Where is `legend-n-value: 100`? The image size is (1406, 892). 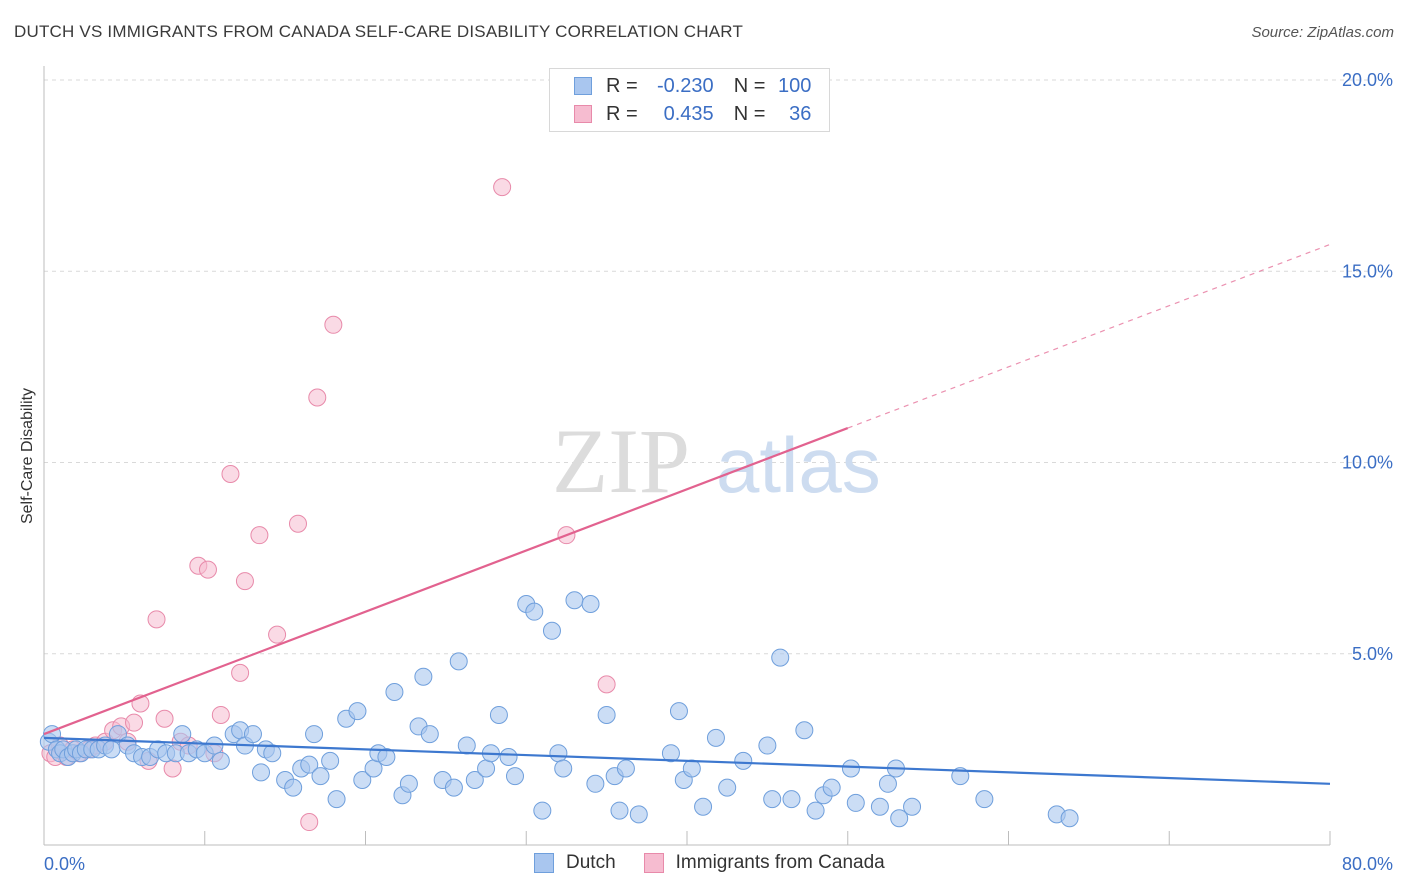 legend-n-value: 100 is located at coordinates (795, 85).